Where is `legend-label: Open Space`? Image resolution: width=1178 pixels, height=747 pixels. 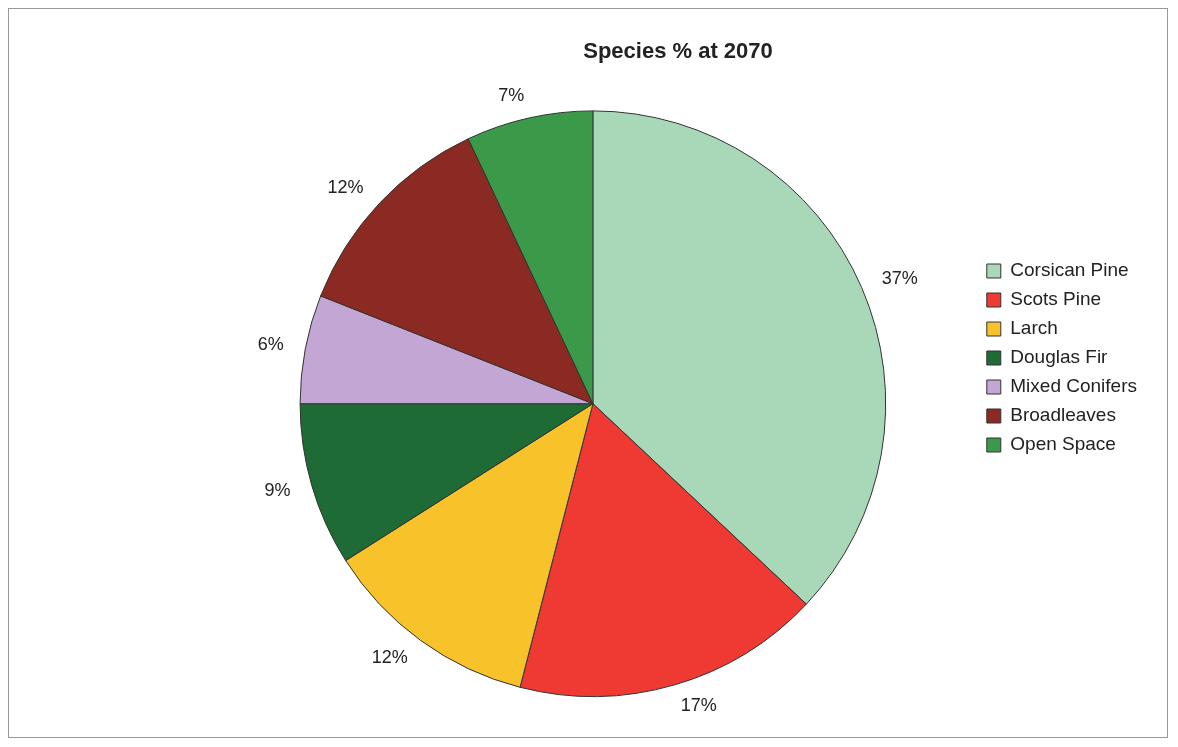
legend-label: Open Space is located at coordinates (1063, 444).